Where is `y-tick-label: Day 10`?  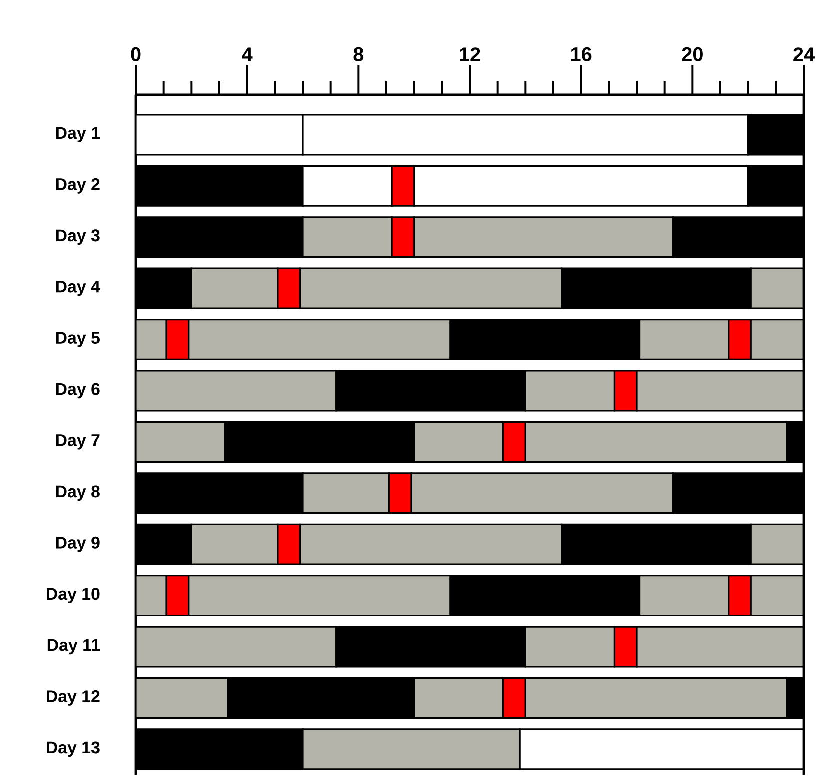 y-tick-label: Day 10 is located at coordinates (73, 596).